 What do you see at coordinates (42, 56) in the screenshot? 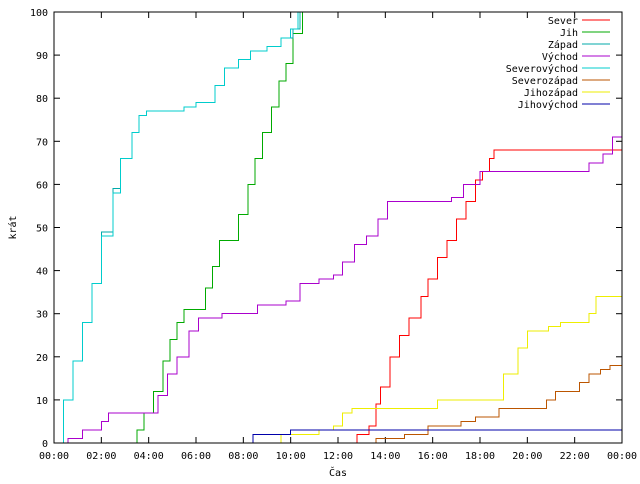
I see `y-tick-label: 90` at bounding box center [42, 56].